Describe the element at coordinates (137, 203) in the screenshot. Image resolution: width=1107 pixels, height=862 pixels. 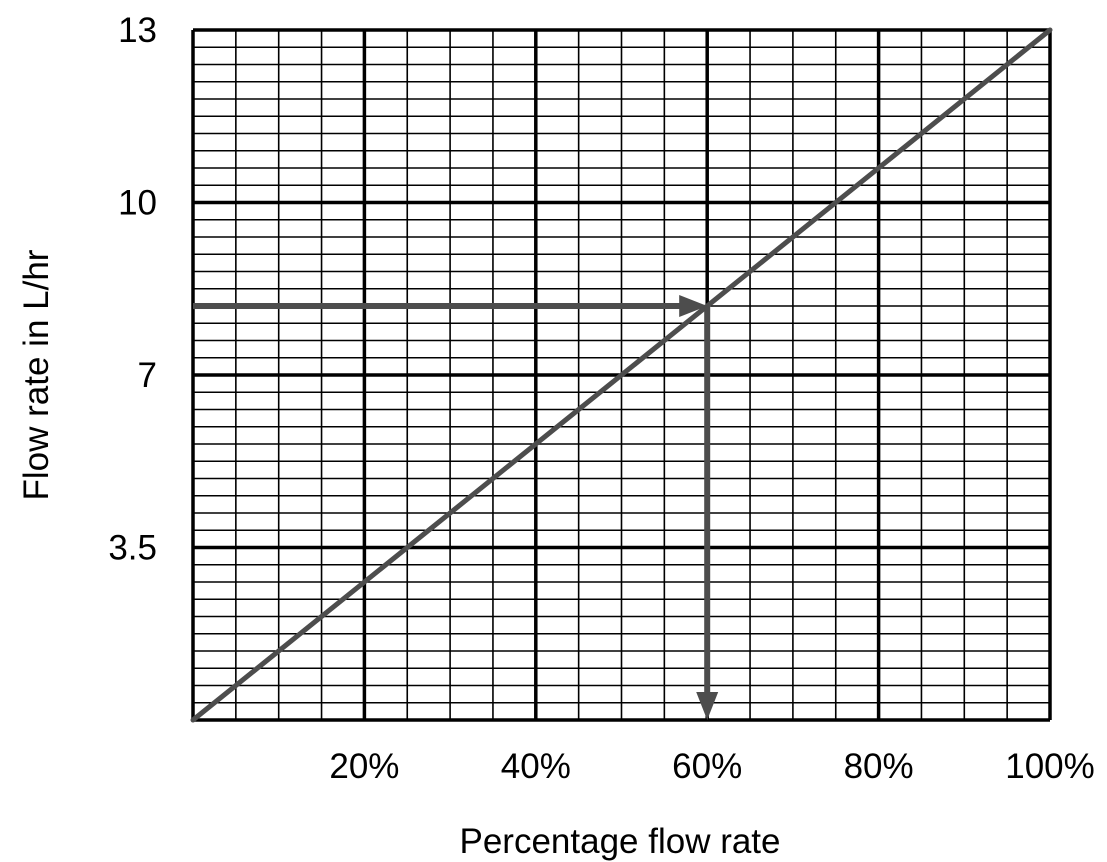
I see `y-tick-label: 10` at that location.